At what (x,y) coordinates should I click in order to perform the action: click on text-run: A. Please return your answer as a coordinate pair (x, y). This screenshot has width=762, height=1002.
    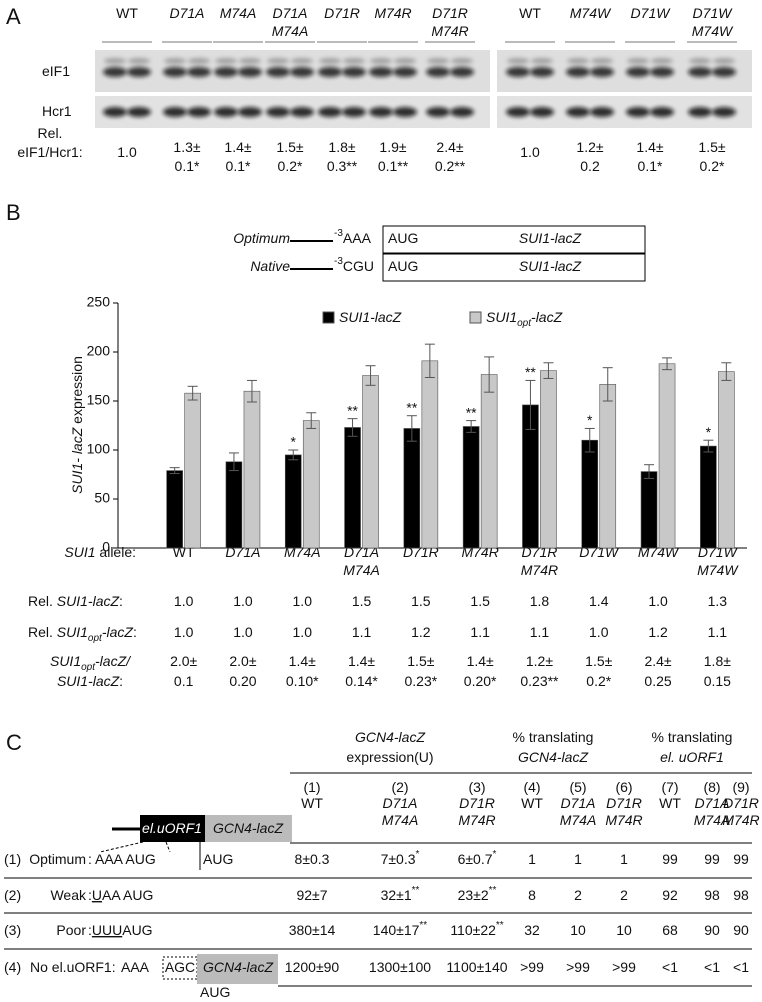
    Looking at the image, I should click on (13, 16).